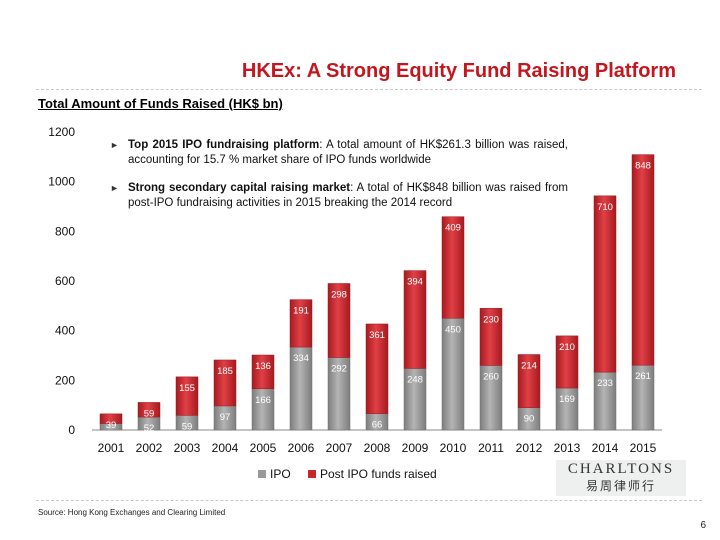 This screenshot has width=720, height=540. Describe the element at coordinates (529, 419) in the screenshot. I see `ipo-data-label: 90` at that location.